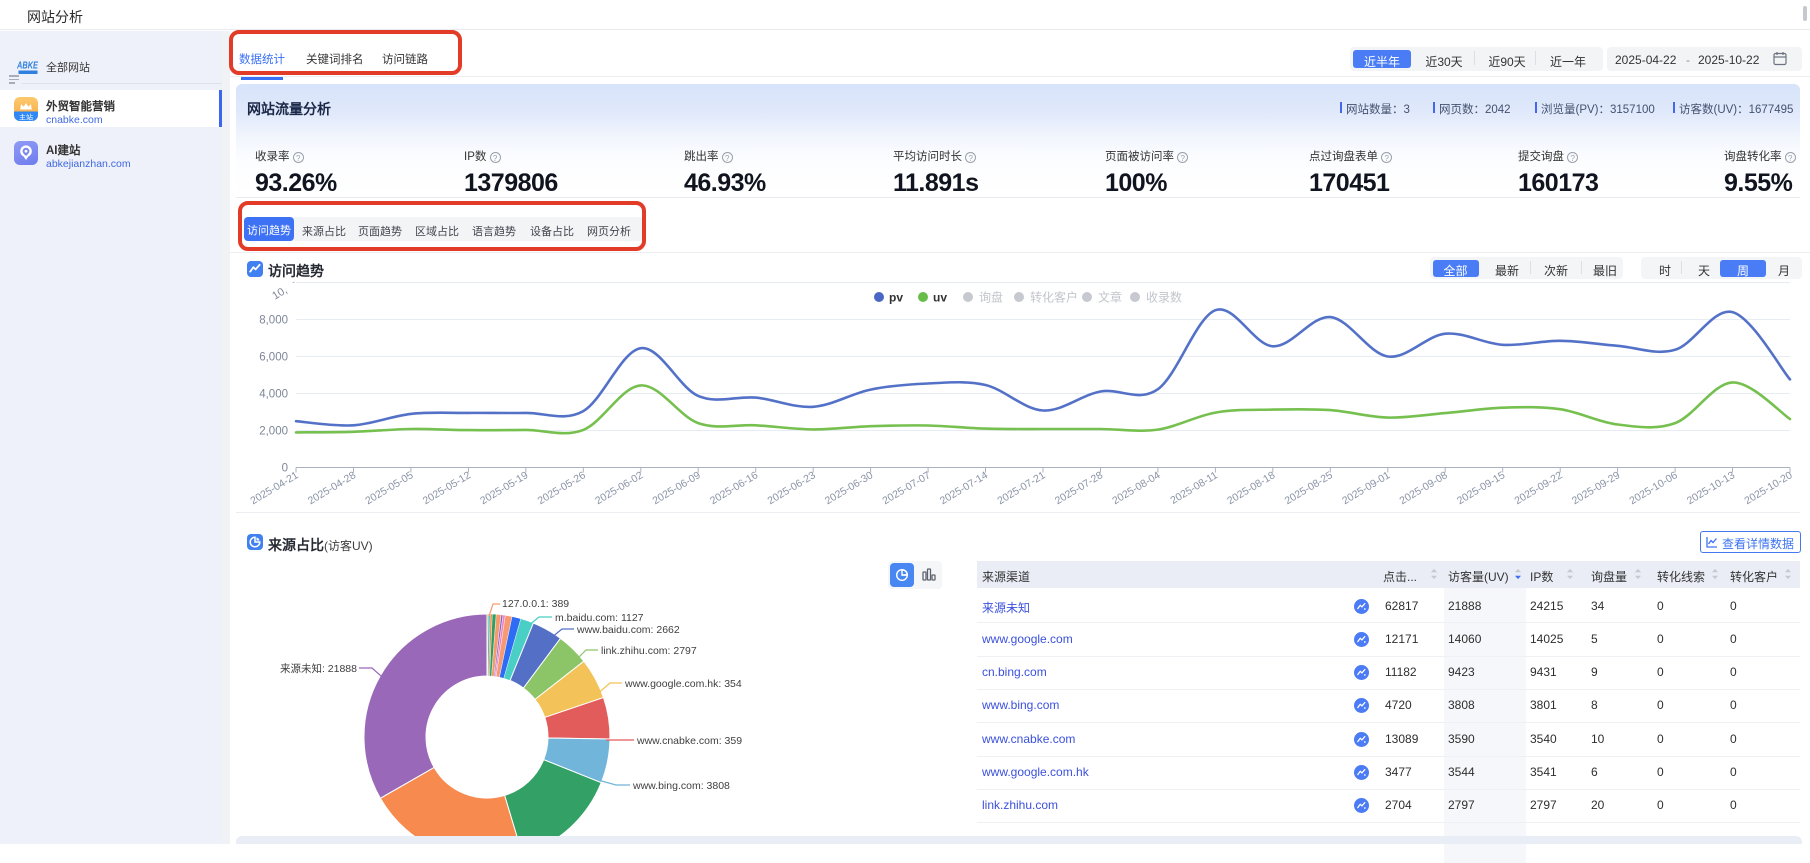  I want to click on svg-text: 2025-10-13, so click(1711, 488).